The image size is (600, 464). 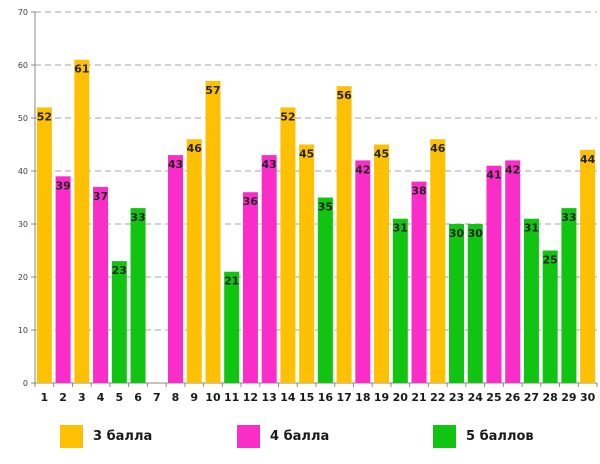 I want to click on legend-label-5-ballov: 5 баллов, so click(x=500, y=436).